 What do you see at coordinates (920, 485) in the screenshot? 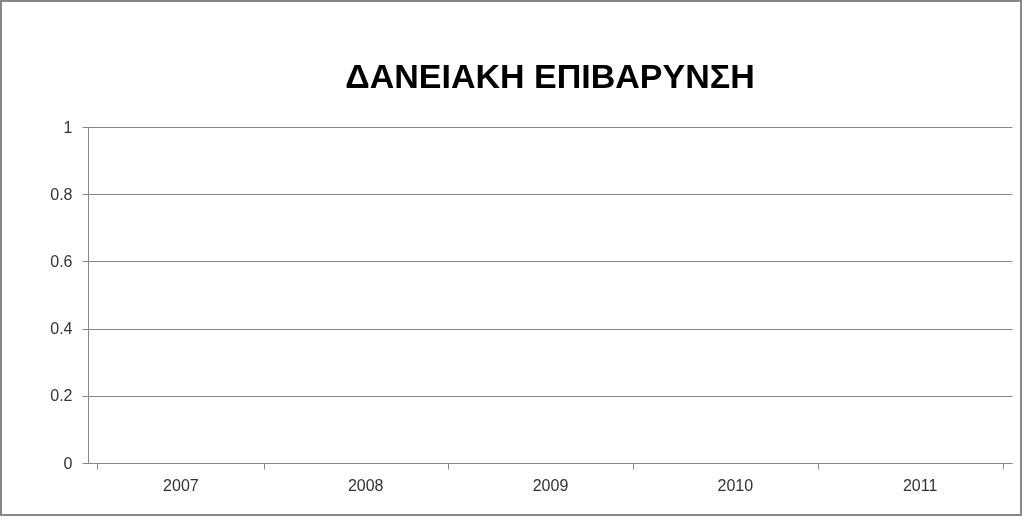
I see `x-tick-label: 2011` at bounding box center [920, 485].